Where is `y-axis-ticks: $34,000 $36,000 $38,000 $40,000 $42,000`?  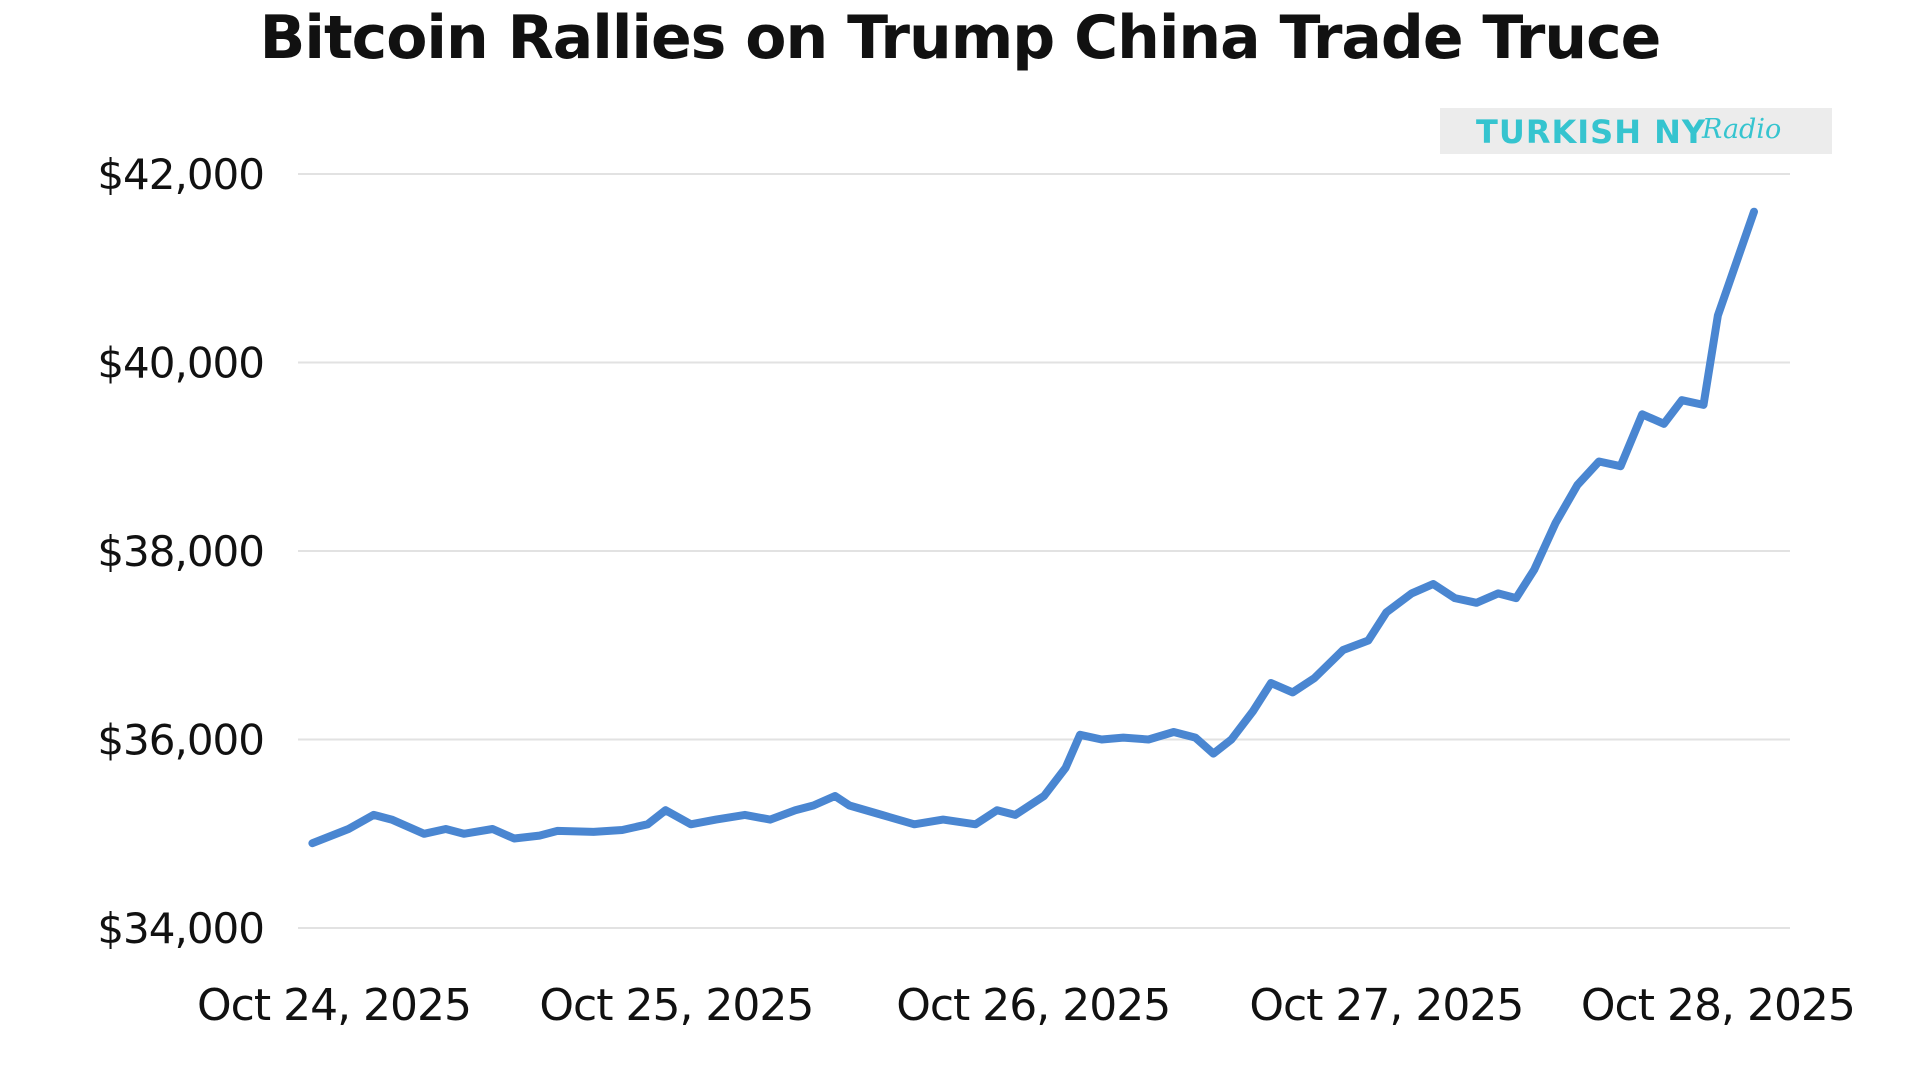
y-axis-ticks: $34,000 $36,000 $38,000 $40,000 $42,000 is located at coordinates (181, 551).